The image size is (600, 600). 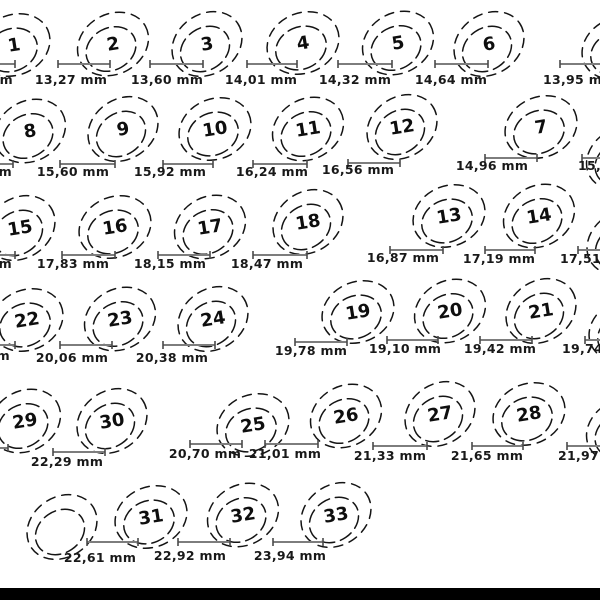 I want to click on measure: 14,96 mm, so click(x=497, y=163).